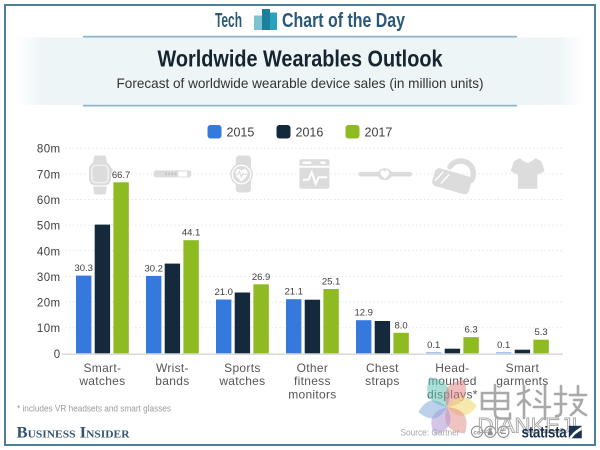 The height and width of the screenshot is (450, 600). What do you see at coordinates (313, 368) in the screenshot?
I see `svg-text: Other` at bounding box center [313, 368].